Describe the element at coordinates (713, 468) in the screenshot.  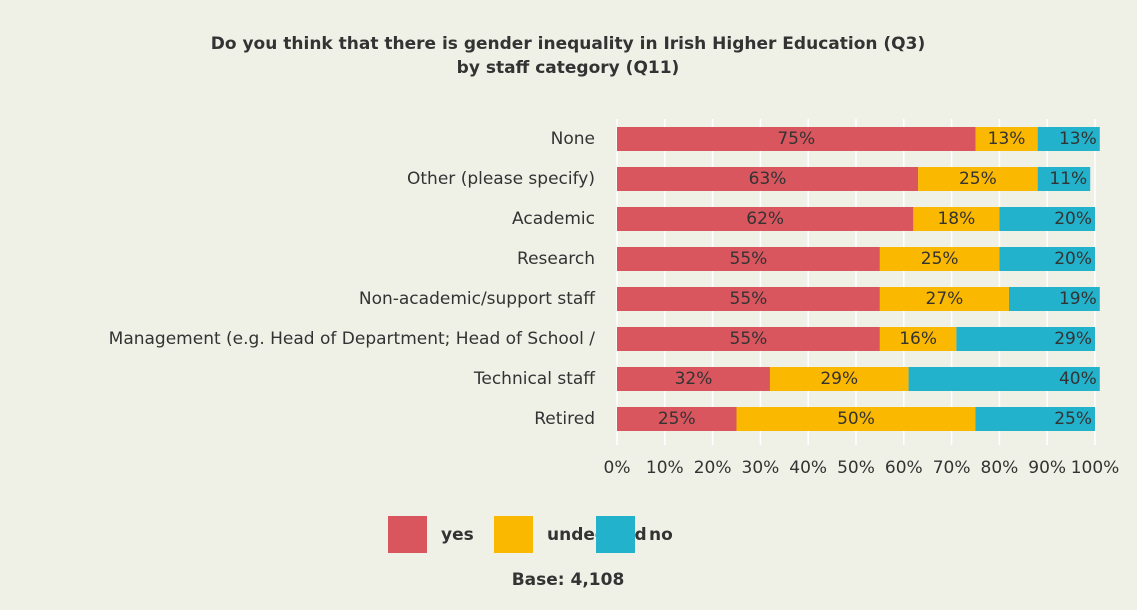
I see `x-tick-label: 20%` at that location.